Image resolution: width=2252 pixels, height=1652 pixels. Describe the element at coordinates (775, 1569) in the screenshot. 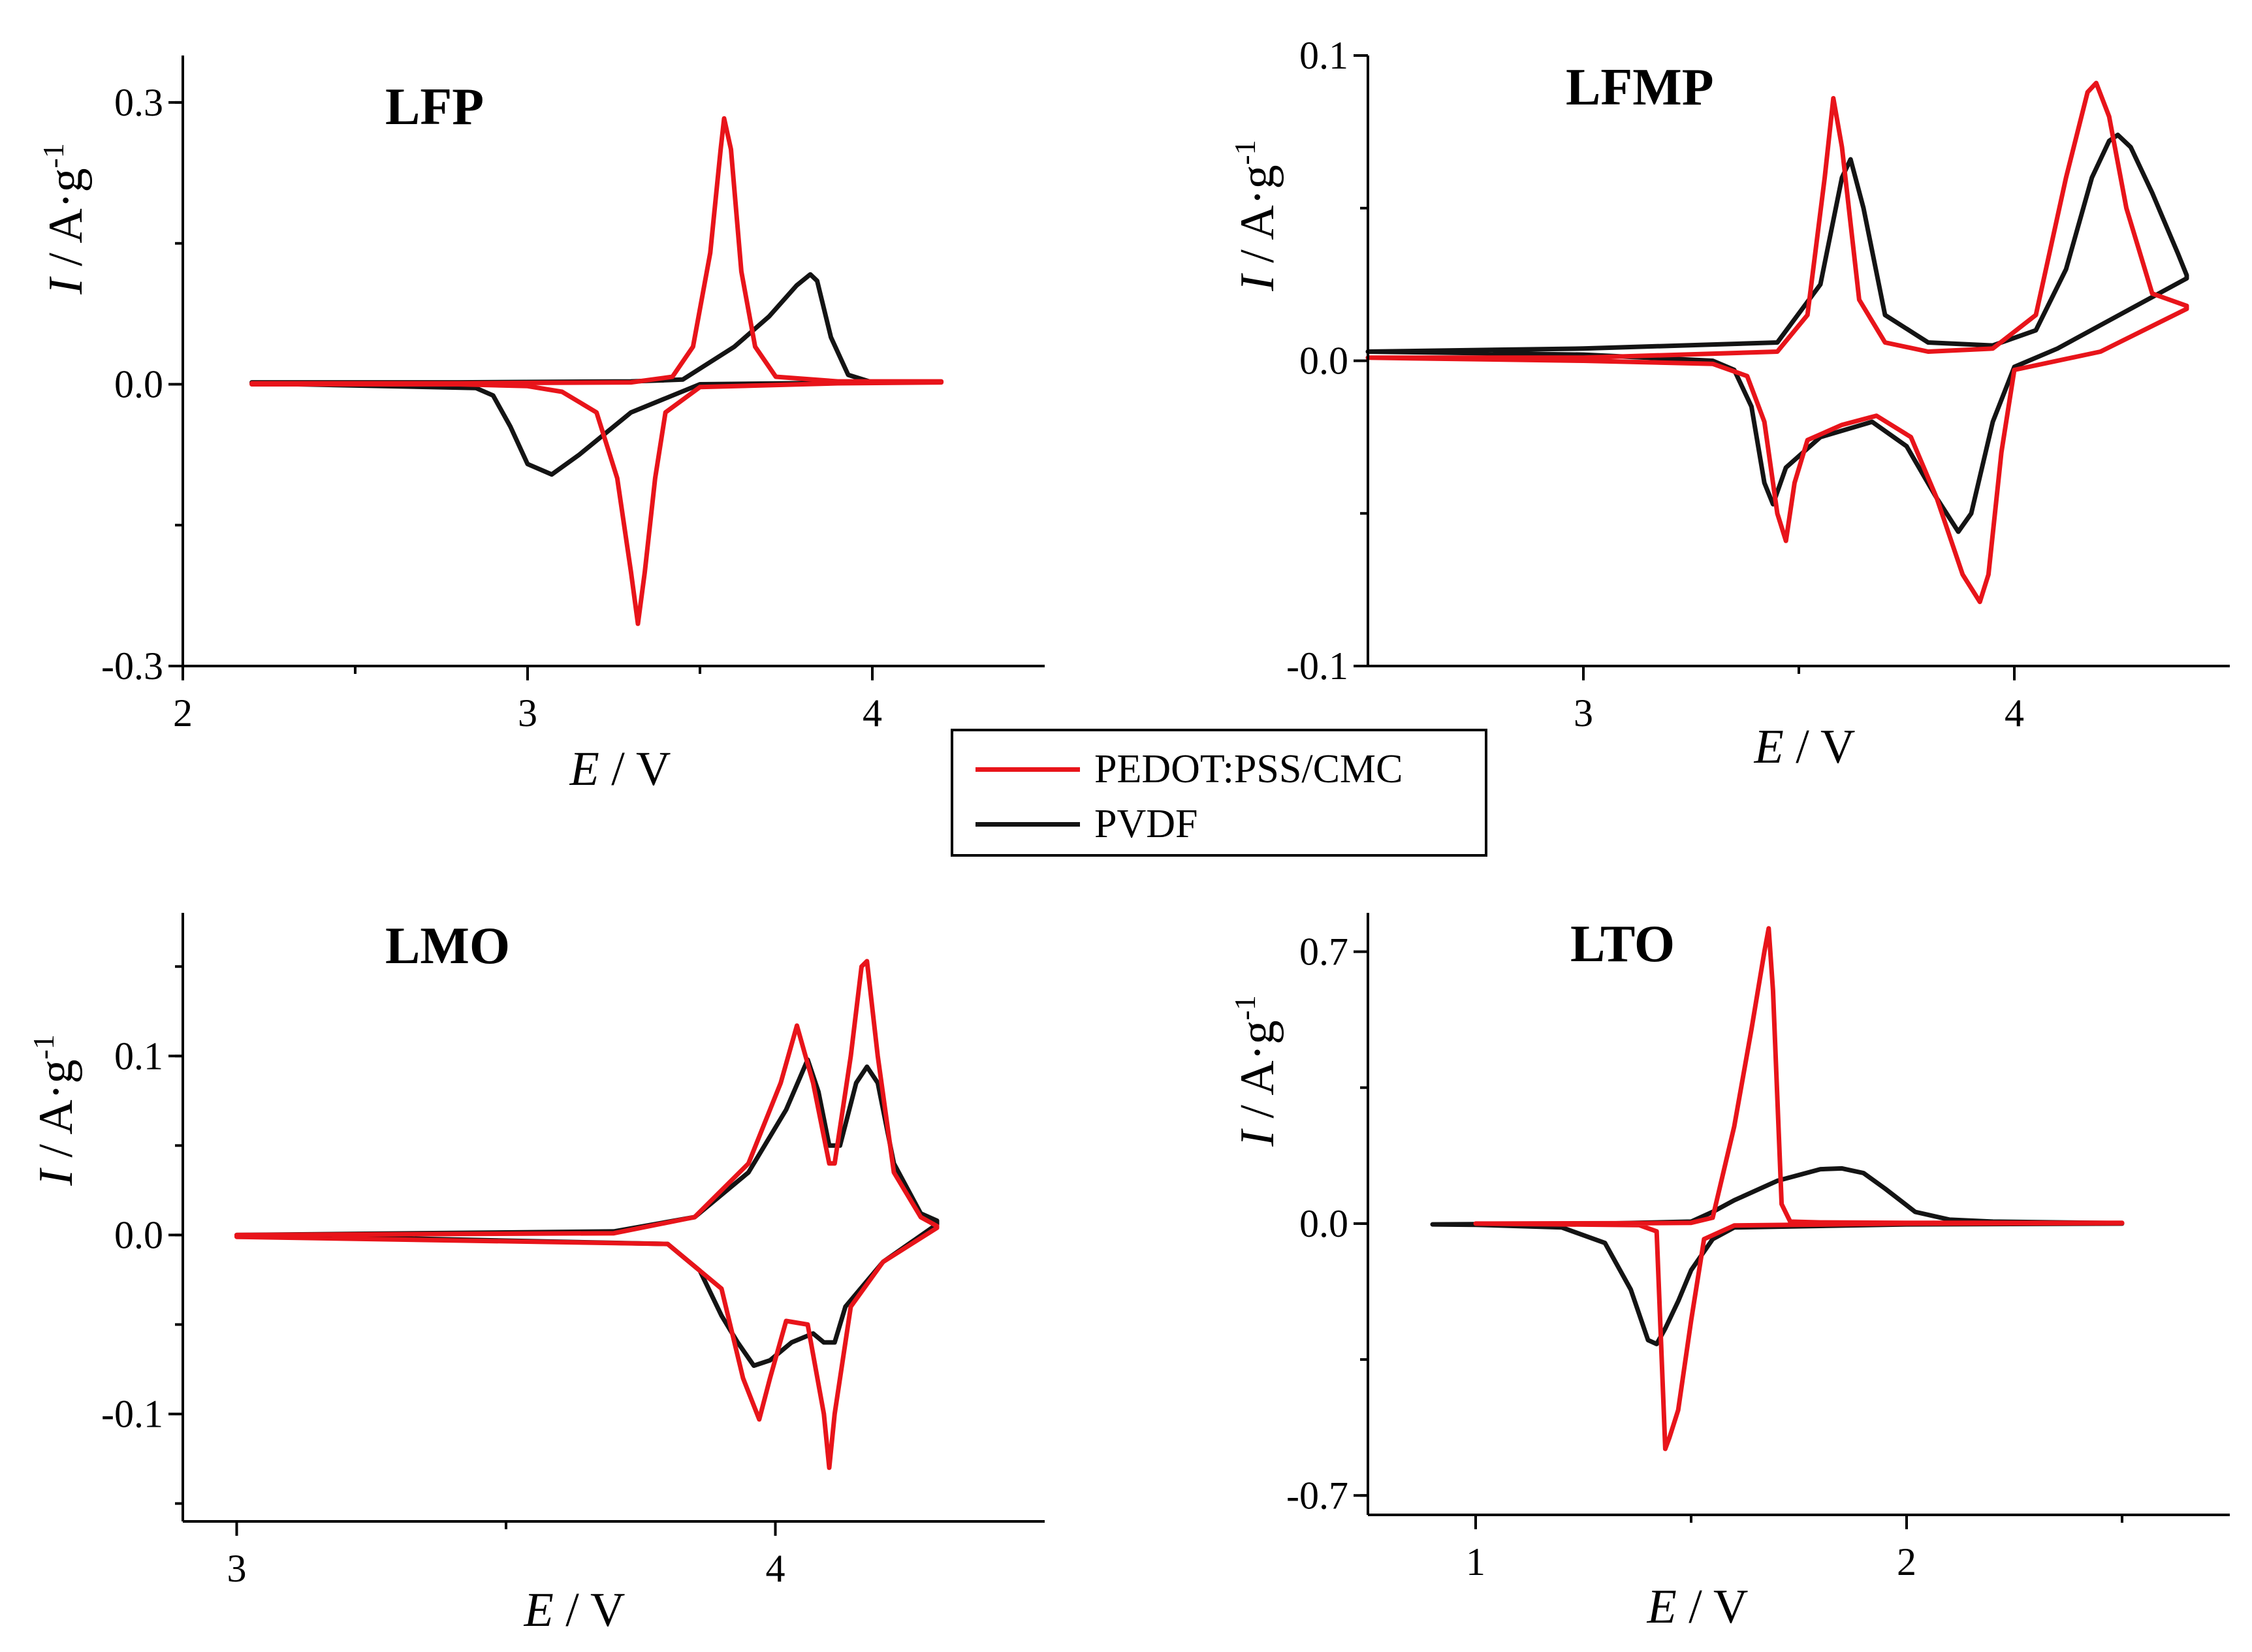

I see `lmo-x-tick-label: 4` at that location.